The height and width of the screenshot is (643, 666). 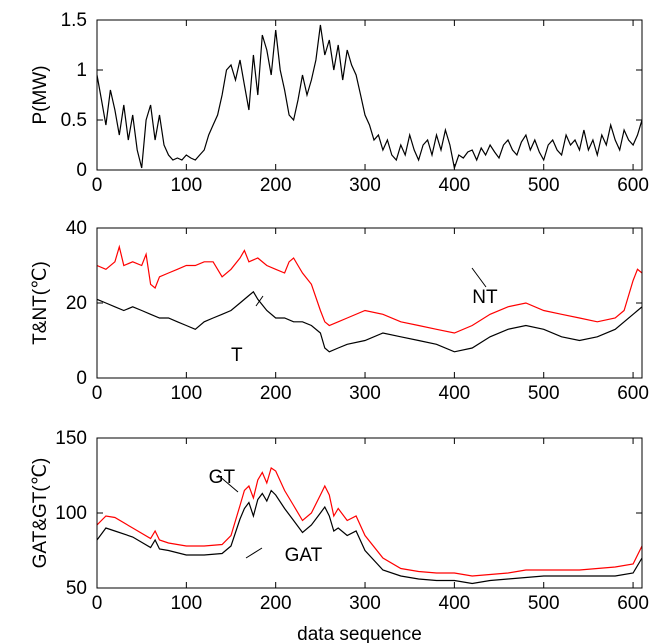 I want to click on y-tick-label: 20, so click(x=76, y=303).